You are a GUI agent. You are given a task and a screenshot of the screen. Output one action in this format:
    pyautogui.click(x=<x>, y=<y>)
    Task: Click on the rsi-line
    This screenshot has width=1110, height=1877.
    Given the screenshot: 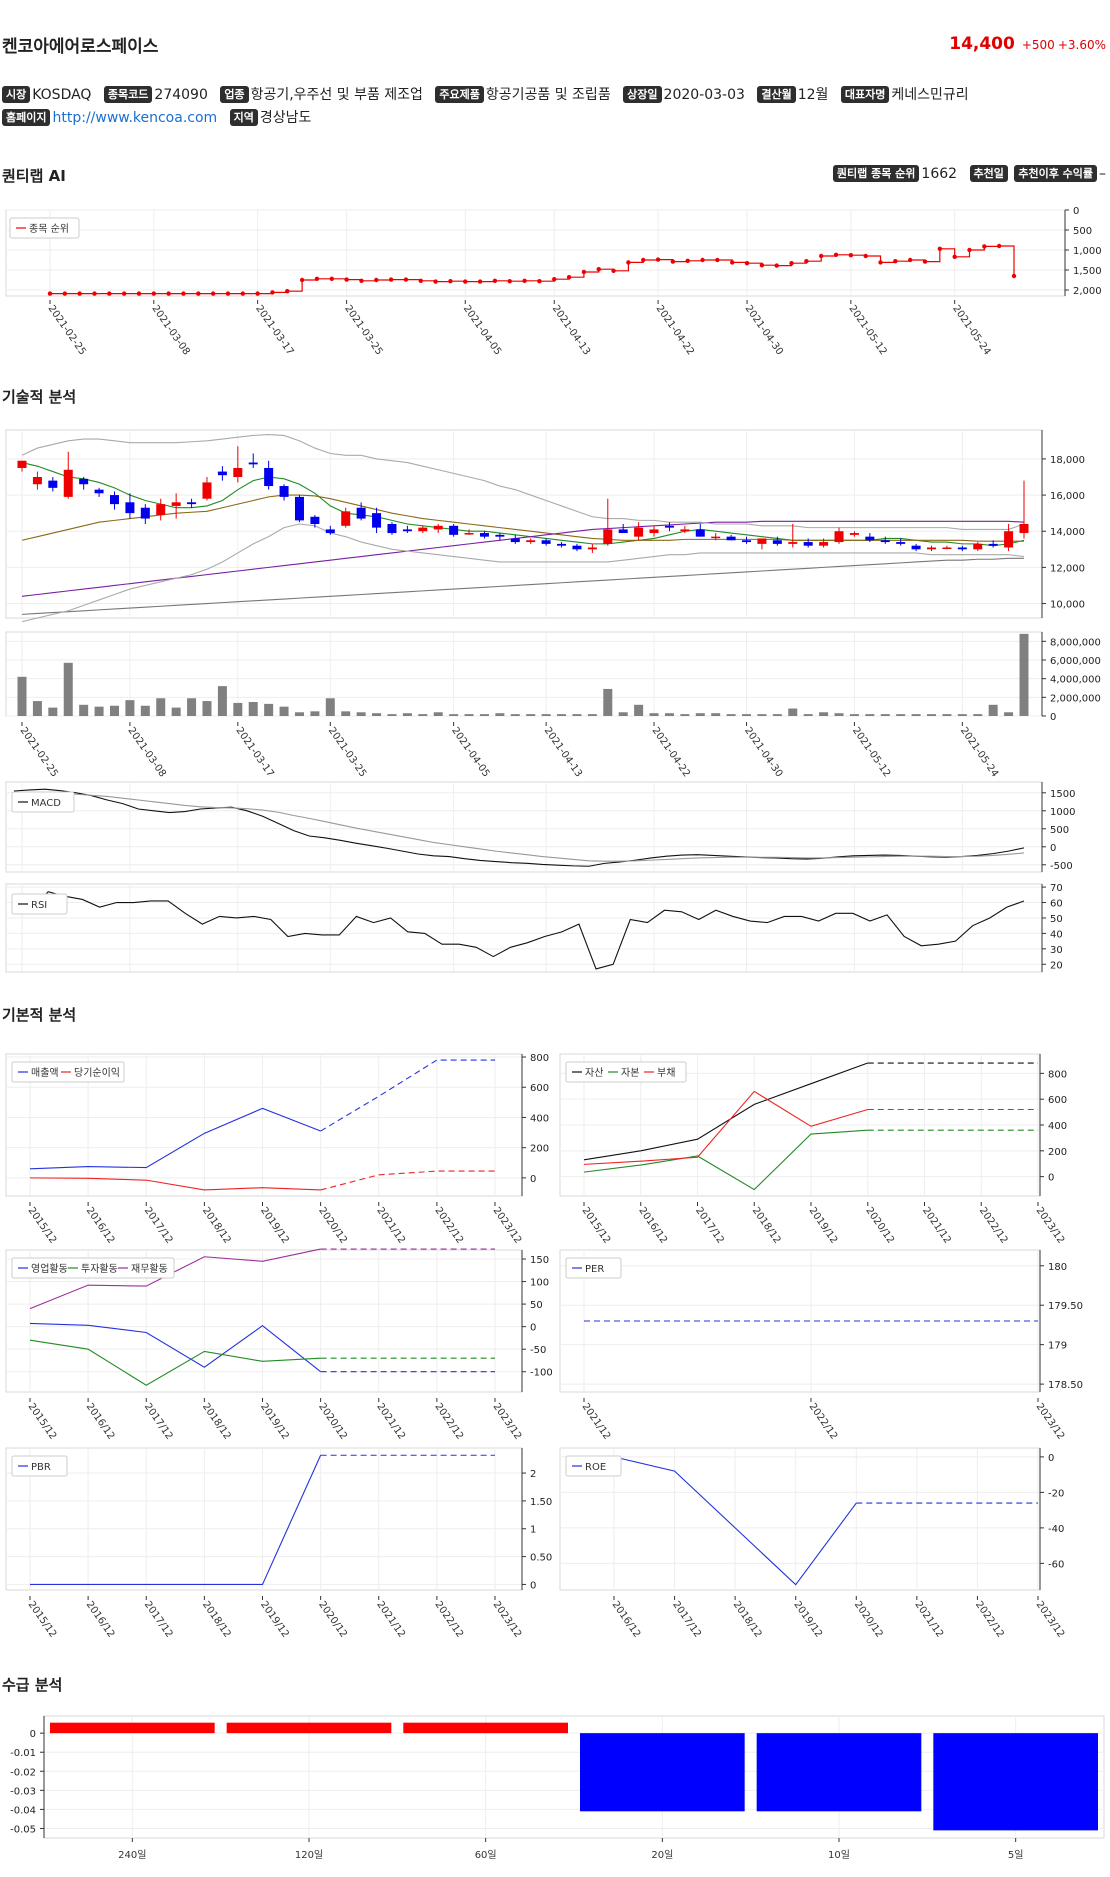 What is the action you would take?
    pyautogui.click(x=519, y=930)
    